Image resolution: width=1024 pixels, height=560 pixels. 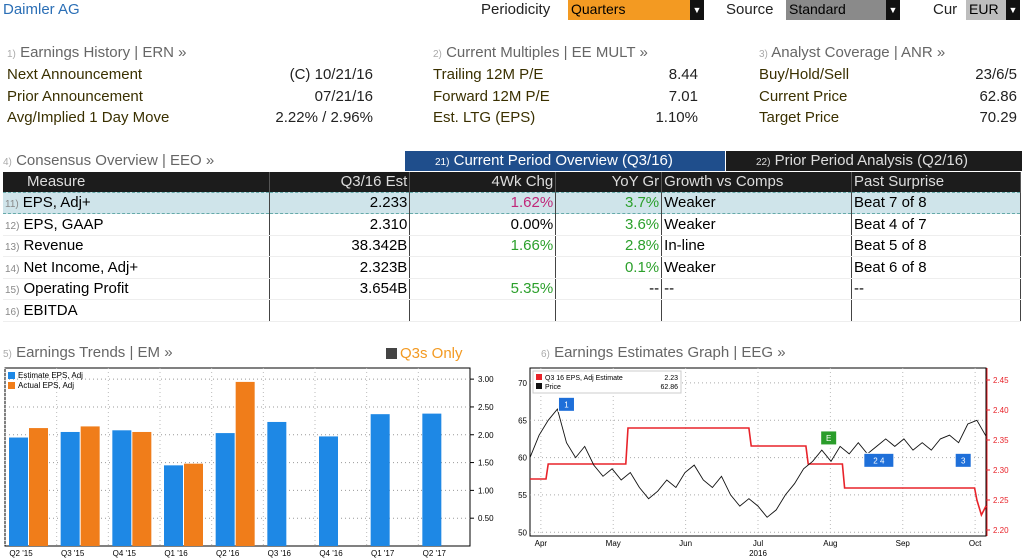 I want to click on measure-label: Revenue, so click(x=53, y=246).